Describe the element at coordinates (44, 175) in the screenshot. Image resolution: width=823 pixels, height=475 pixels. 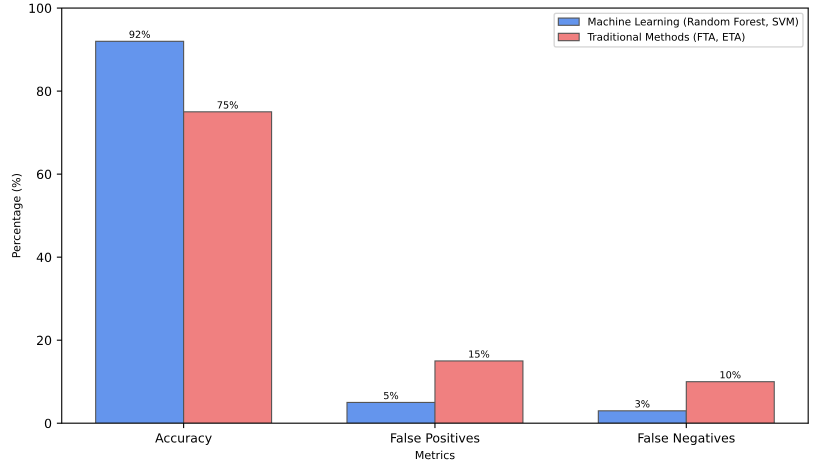
I see `y-tick-label: 60` at that location.